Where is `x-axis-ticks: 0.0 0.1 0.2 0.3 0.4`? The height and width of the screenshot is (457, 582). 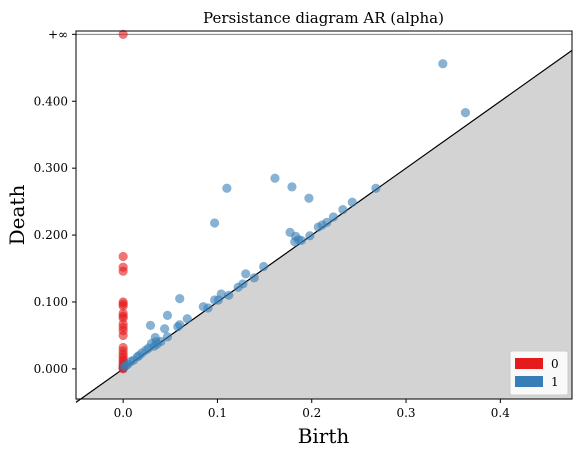 x-axis-ticks: 0.0 0.1 0.2 0.3 0.4 is located at coordinates (312, 409).